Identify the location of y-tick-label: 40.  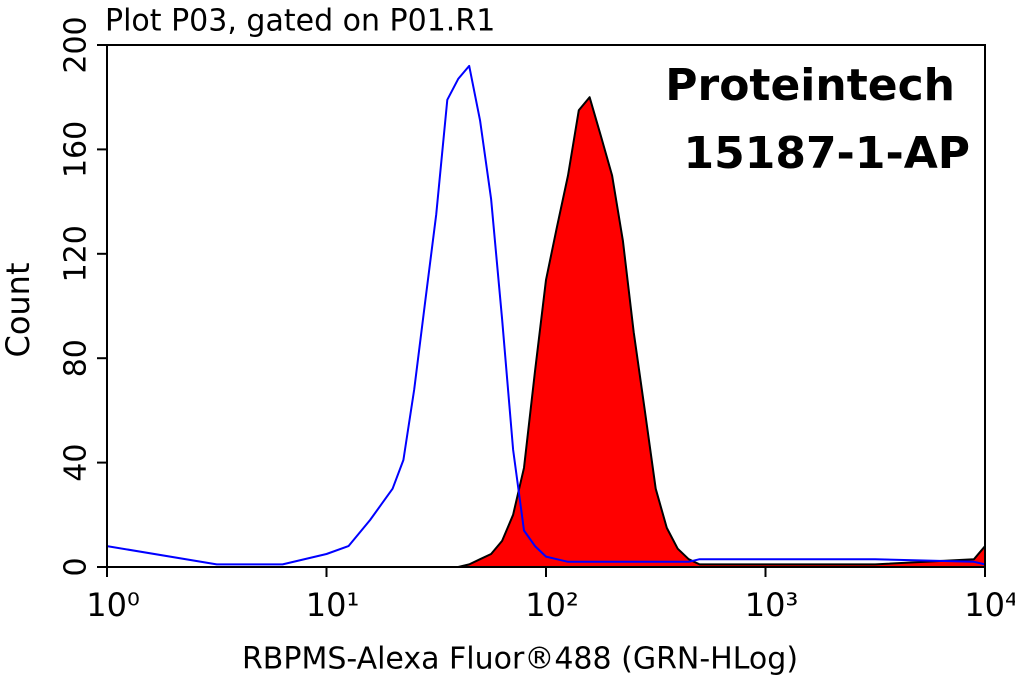
(76, 463).